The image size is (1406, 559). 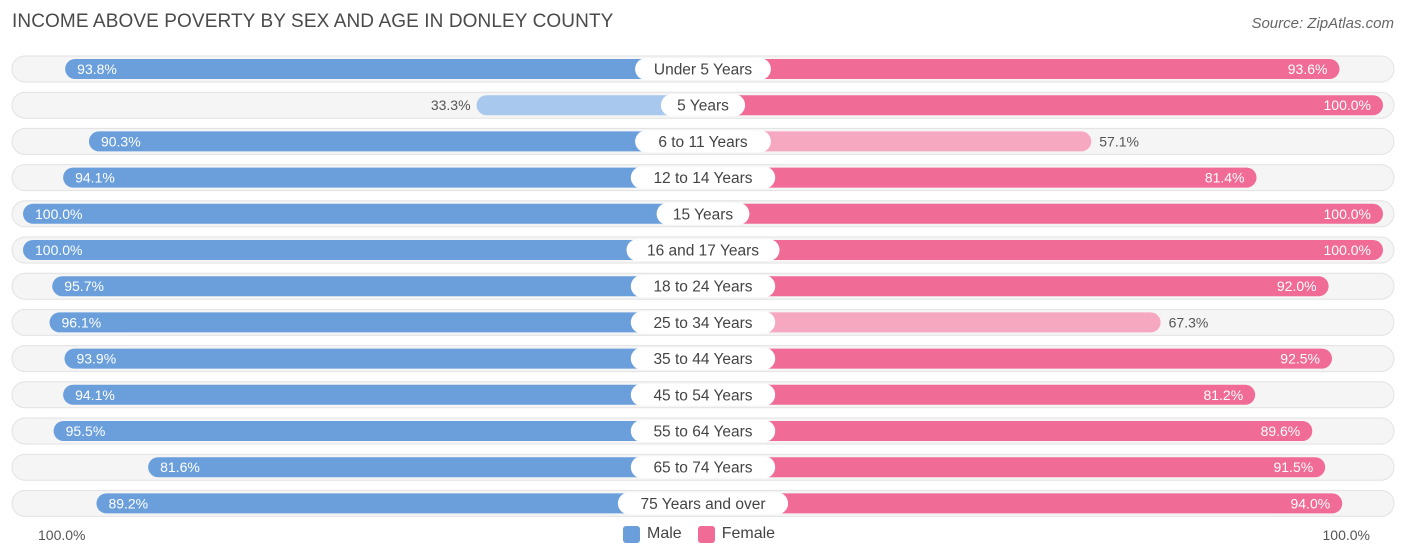 I want to click on legend-female: Female, so click(x=736, y=534).